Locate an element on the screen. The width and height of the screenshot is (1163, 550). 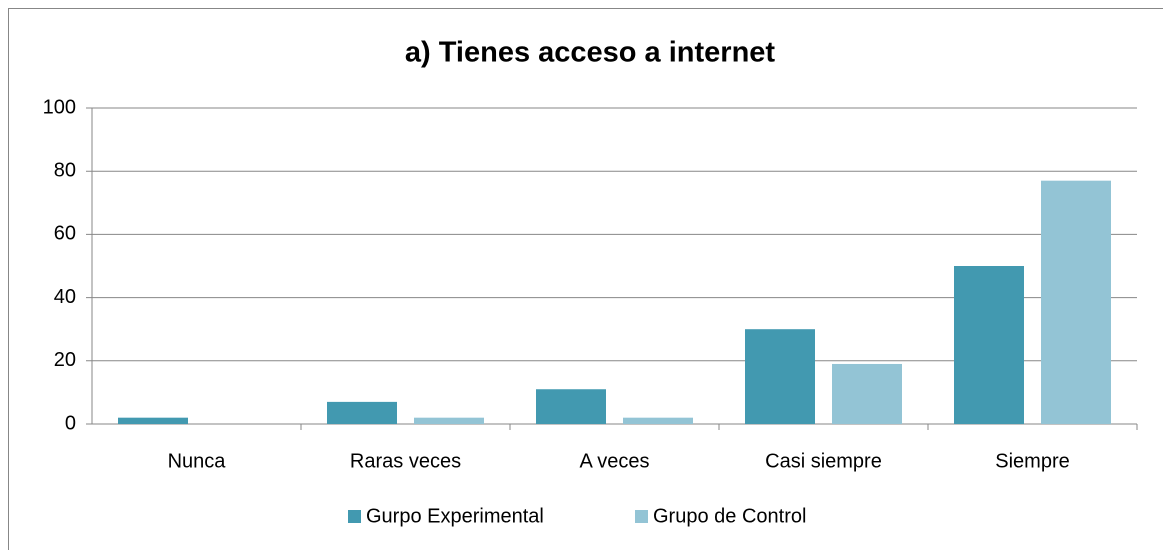
x-tick-label: A veces is located at coordinates (614, 461).